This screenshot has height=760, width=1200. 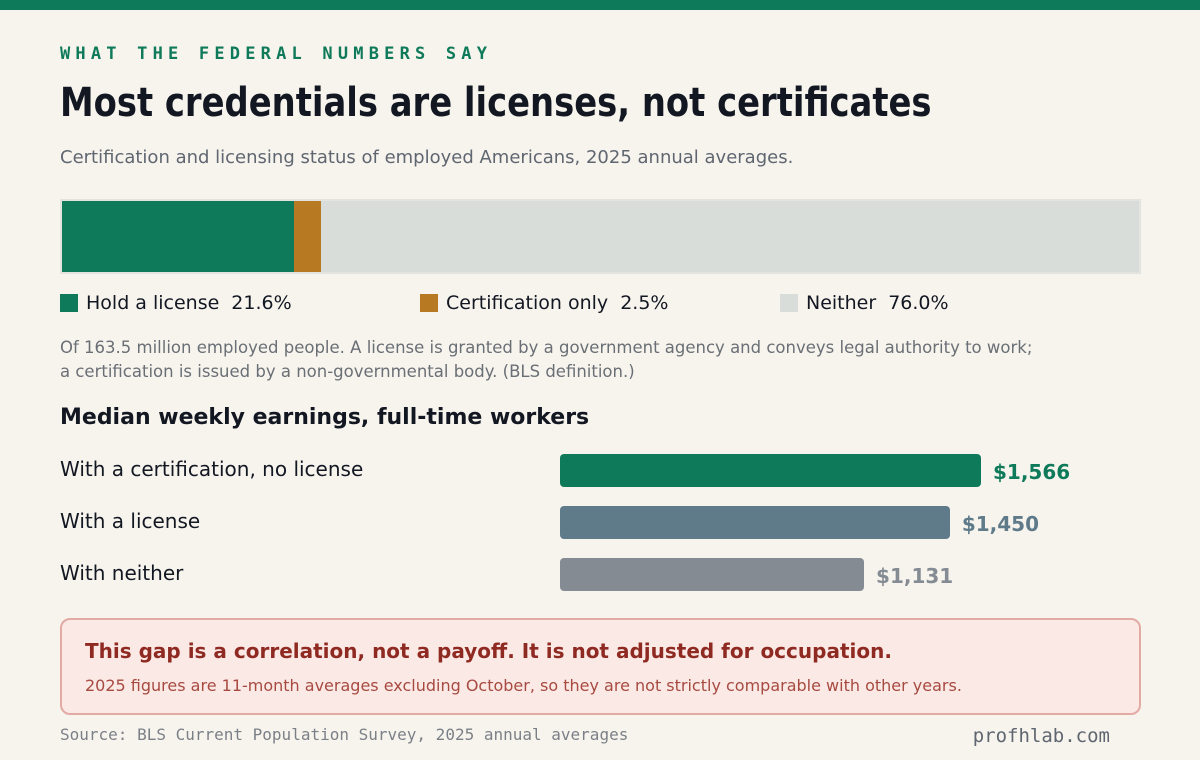 What do you see at coordinates (1000, 524) in the screenshot?
I see `earnings-value-label: $1,450` at bounding box center [1000, 524].